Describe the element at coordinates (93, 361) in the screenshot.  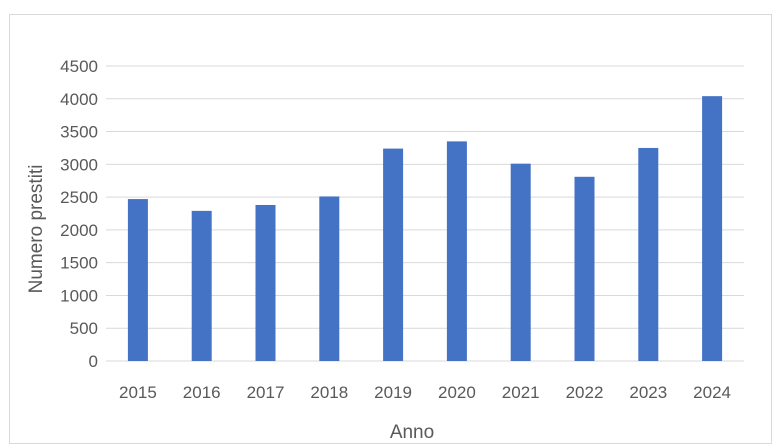
I see `y-tick-label: 0` at that location.